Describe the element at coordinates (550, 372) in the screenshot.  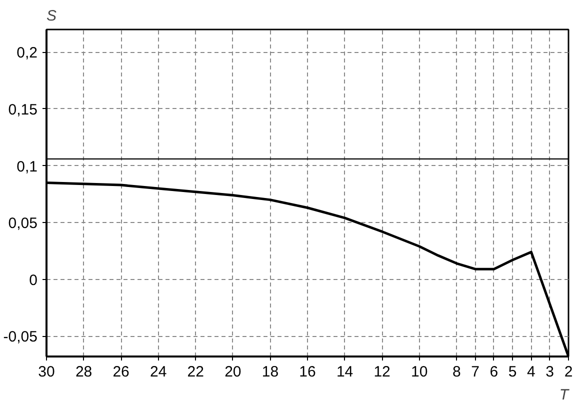
I see `x-tick-label: 3` at that location.